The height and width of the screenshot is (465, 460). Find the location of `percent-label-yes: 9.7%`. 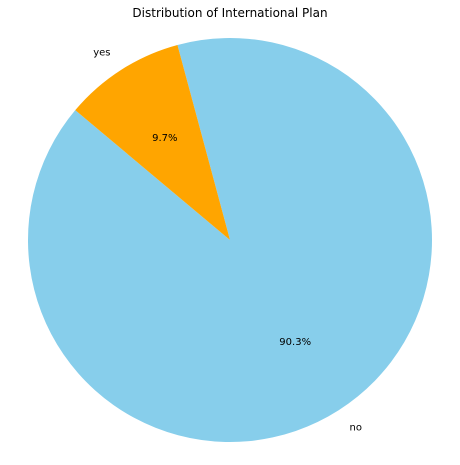

percent-label-yes: 9.7% is located at coordinates (164, 138).